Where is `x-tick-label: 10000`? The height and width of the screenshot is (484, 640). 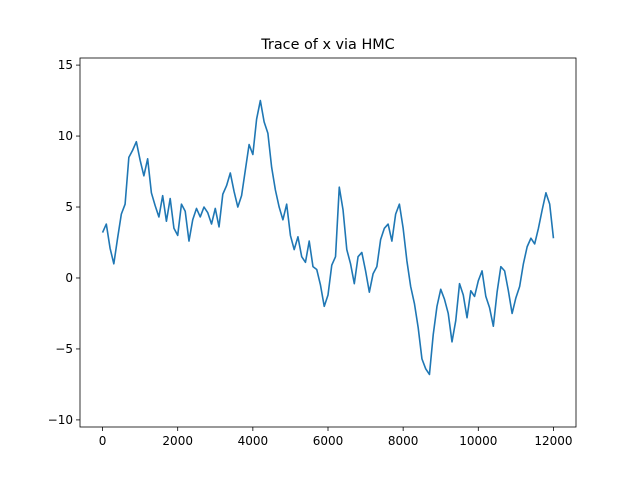 x-tick-label: 10000 is located at coordinates (478, 441).